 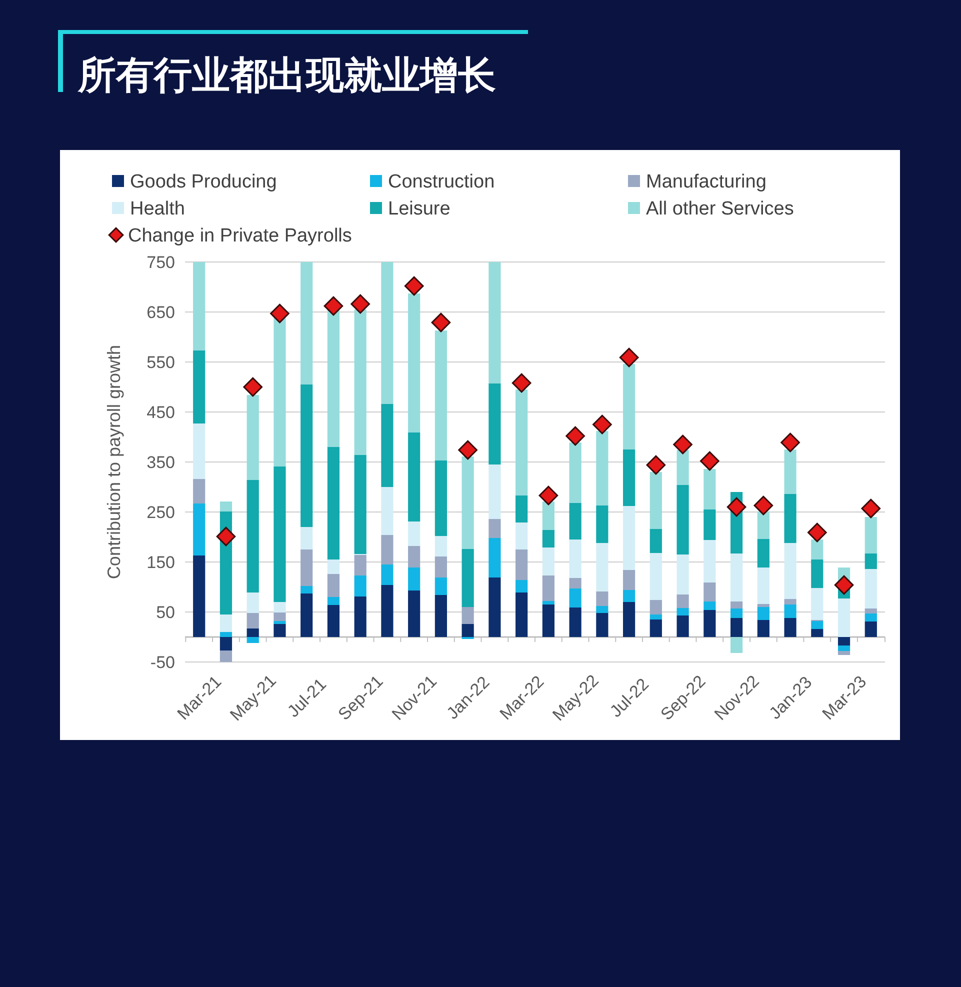 I want to click on chart-title: 所有行业都出现就业增长, so click(x=286, y=75).